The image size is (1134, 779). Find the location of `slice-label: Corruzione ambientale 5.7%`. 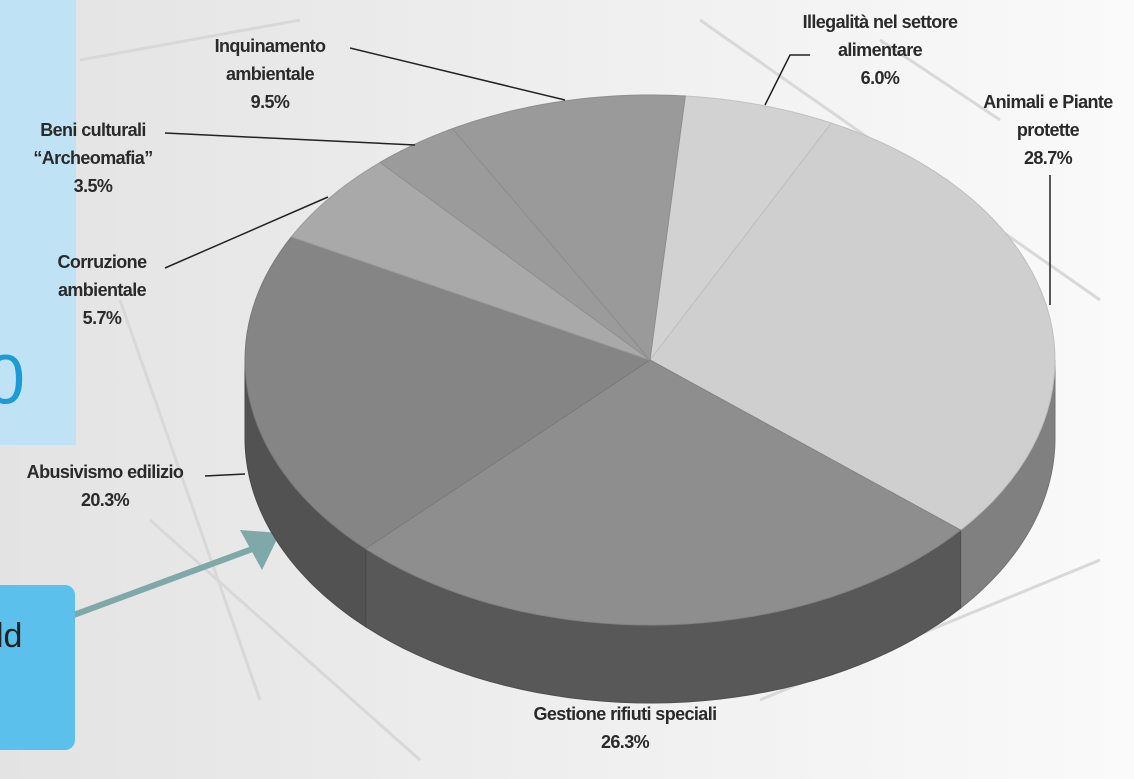

slice-label: Corruzione ambientale 5.7% is located at coordinates (102, 290).